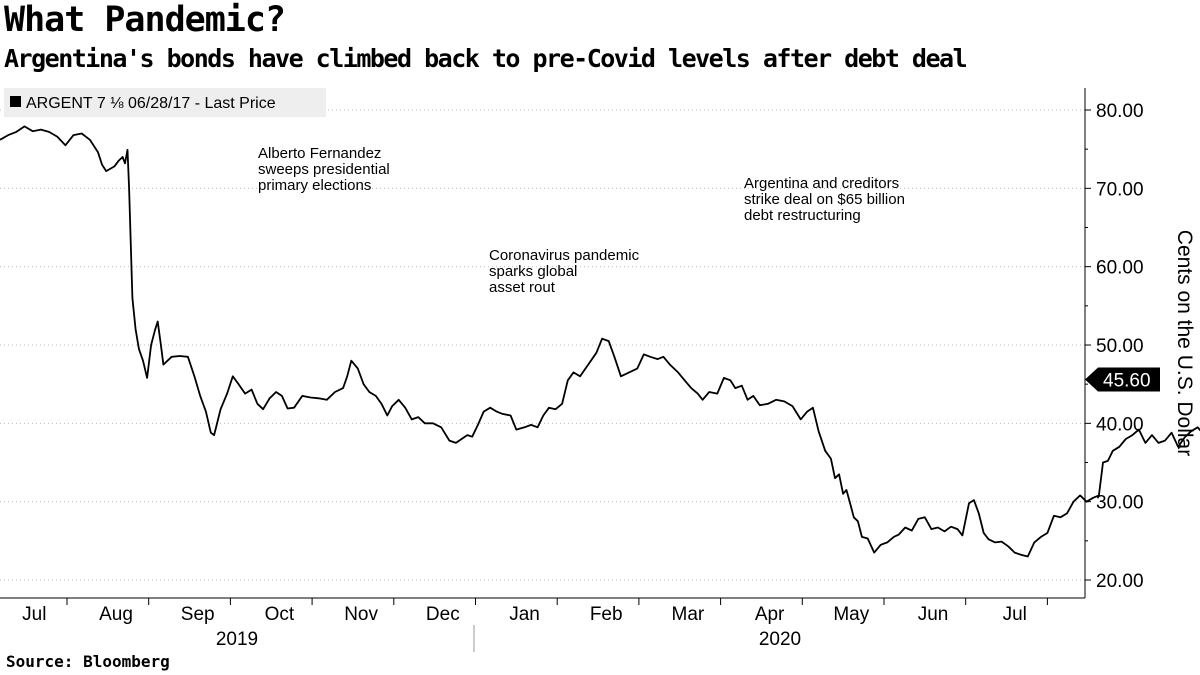  I want to click on annotation-line: sweeps presidential, so click(324, 169).